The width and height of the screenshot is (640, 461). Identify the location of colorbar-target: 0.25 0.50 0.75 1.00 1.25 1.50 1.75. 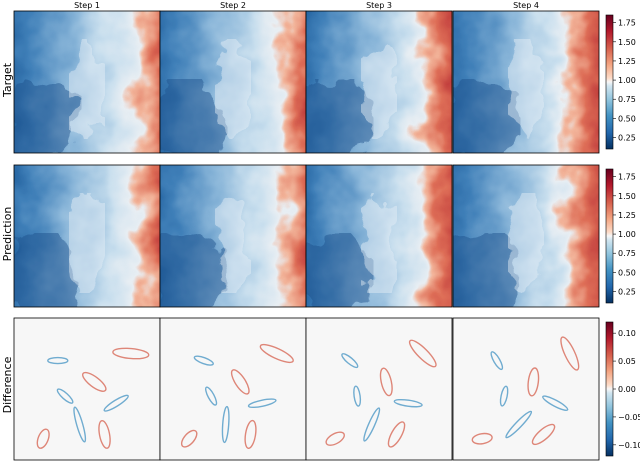
(620, 82).